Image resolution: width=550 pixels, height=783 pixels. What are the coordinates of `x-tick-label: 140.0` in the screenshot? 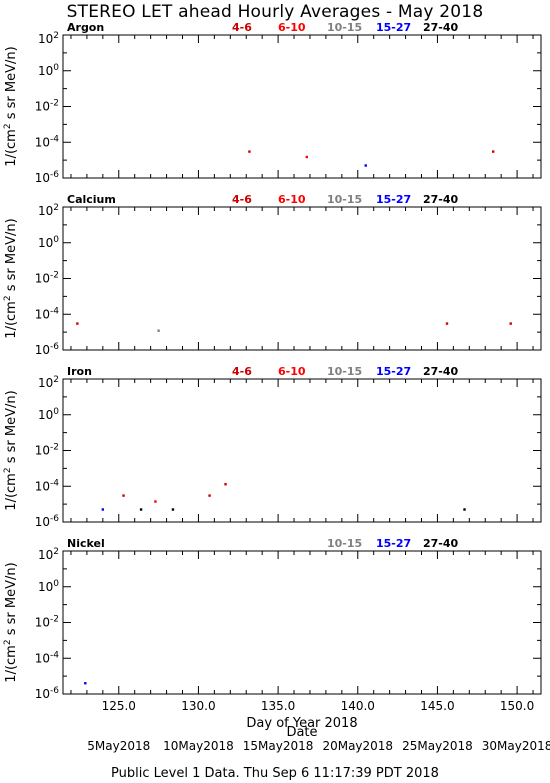 It's located at (358, 706).